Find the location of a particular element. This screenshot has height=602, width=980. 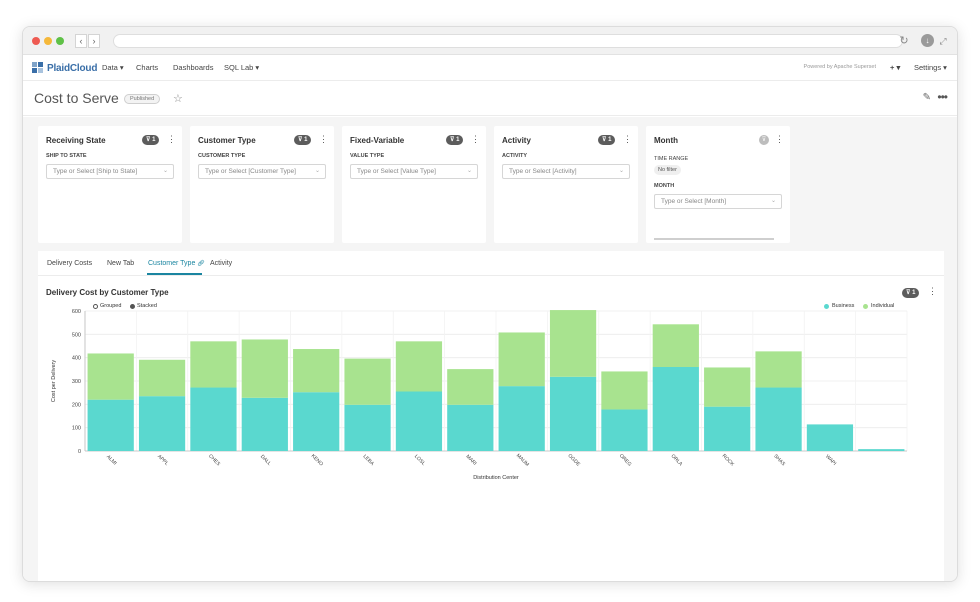

tab-new-tab: New Tab is located at coordinates (121, 263).